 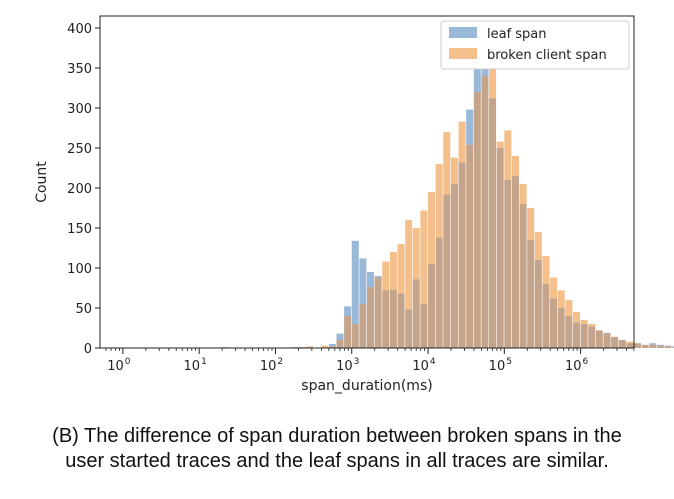 I want to click on y-tick-label: 200, so click(x=79, y=189).